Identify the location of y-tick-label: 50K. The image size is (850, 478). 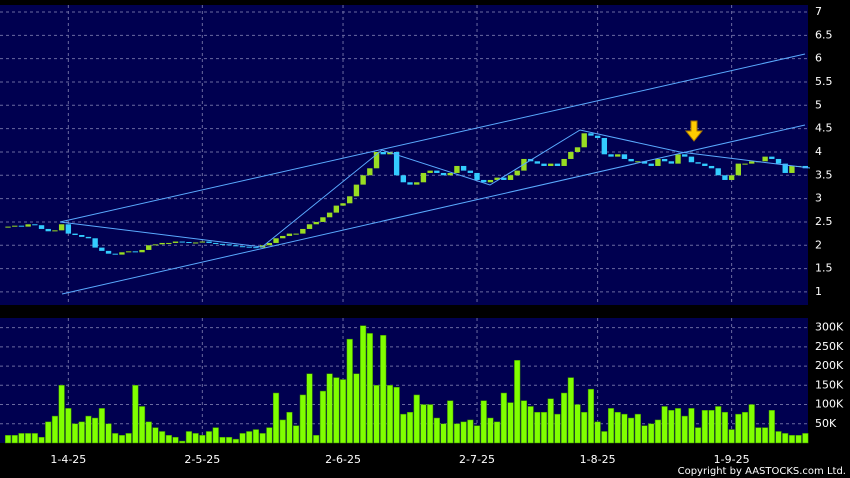
(826, 423).